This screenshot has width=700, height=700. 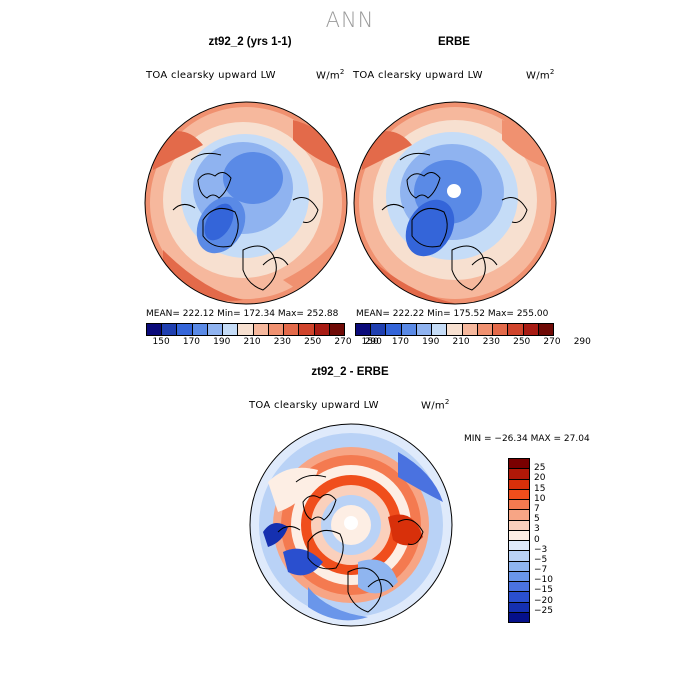 I want to click on colorbar-tick-label: −5, so click(x=541, y=559).